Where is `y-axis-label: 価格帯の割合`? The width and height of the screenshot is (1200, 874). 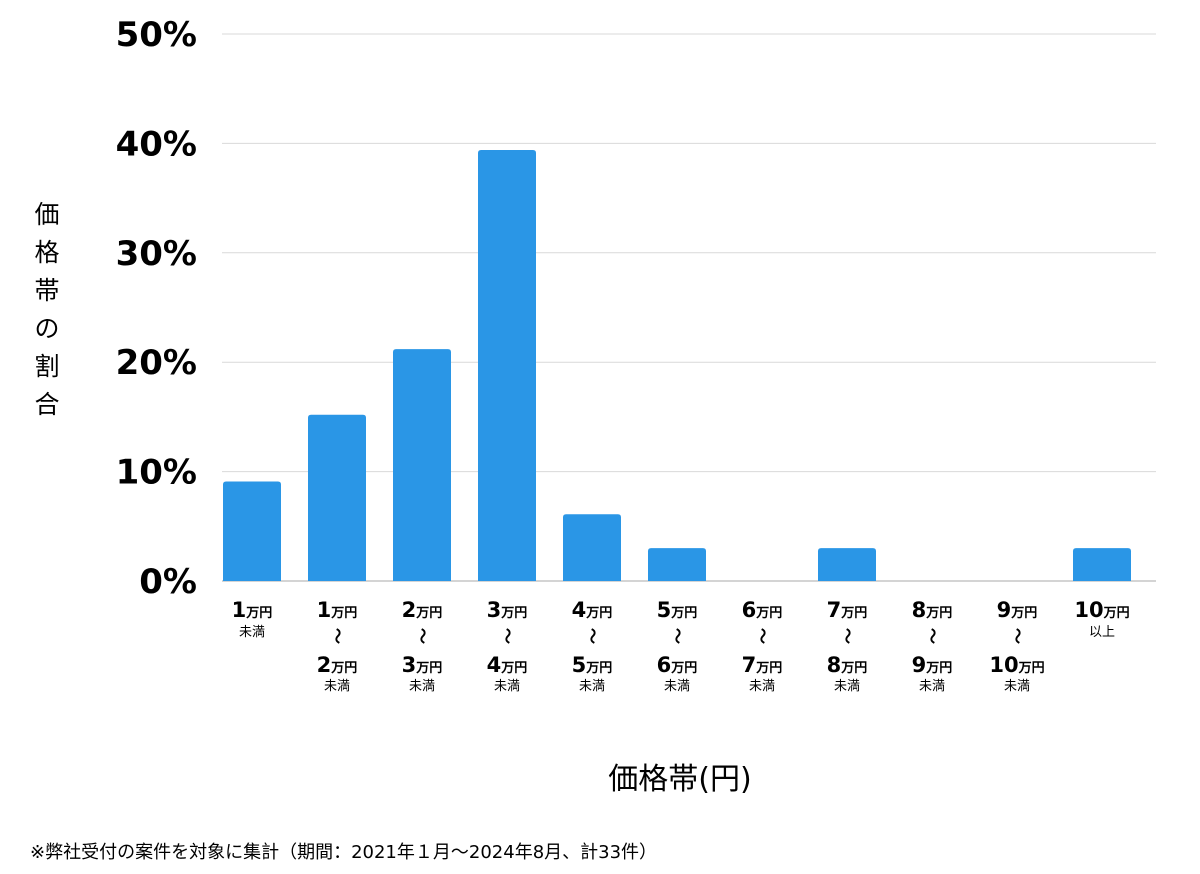
y-axis-label: 価格帯の割合 is located at coordinates (47, 310).